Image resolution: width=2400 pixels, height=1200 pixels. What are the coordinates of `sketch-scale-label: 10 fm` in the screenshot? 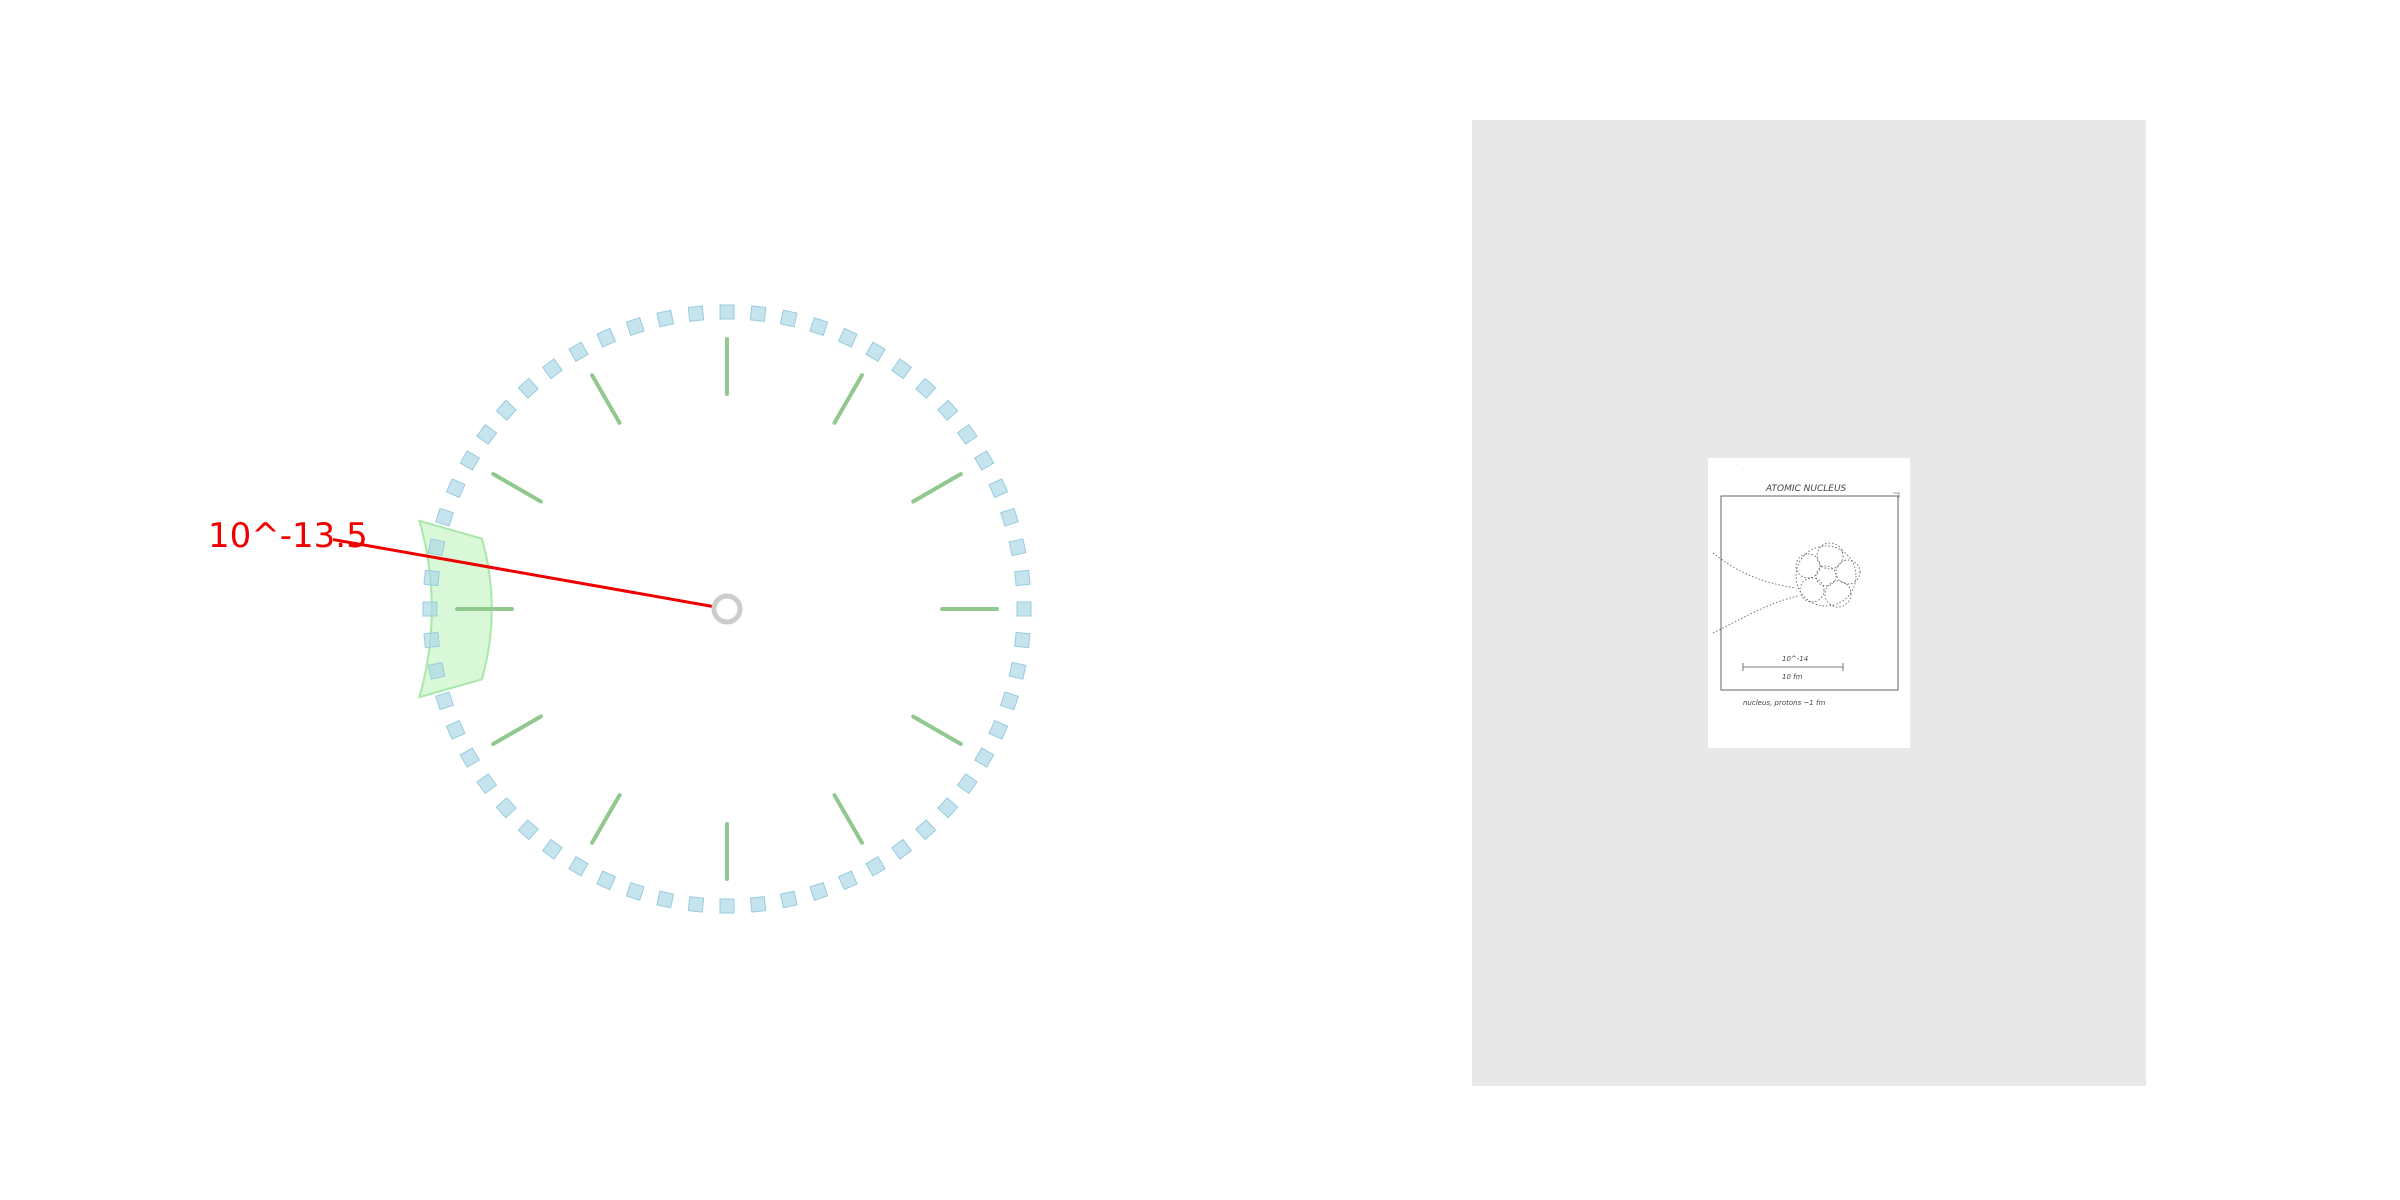 It's located at (1792, 677).